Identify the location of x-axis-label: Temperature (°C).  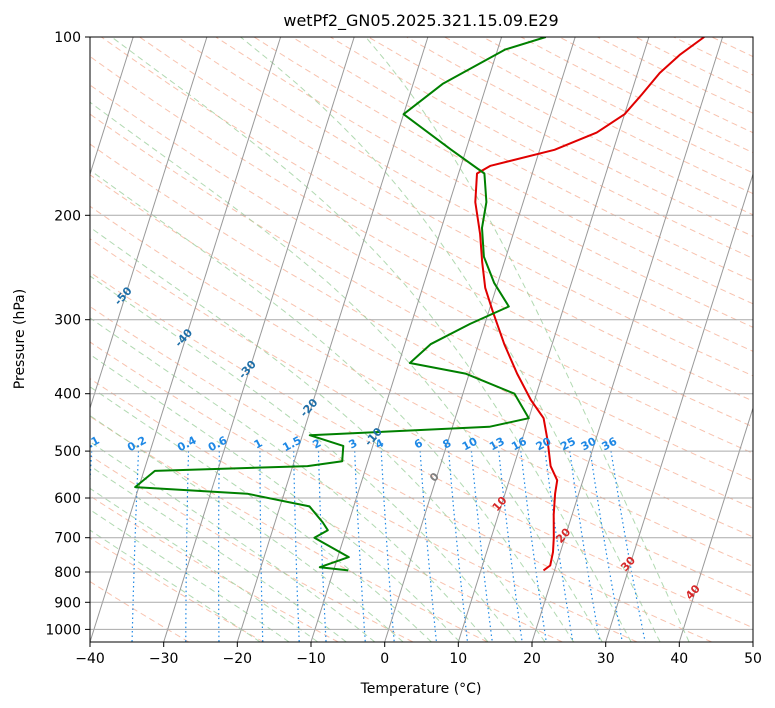
(421, 689).